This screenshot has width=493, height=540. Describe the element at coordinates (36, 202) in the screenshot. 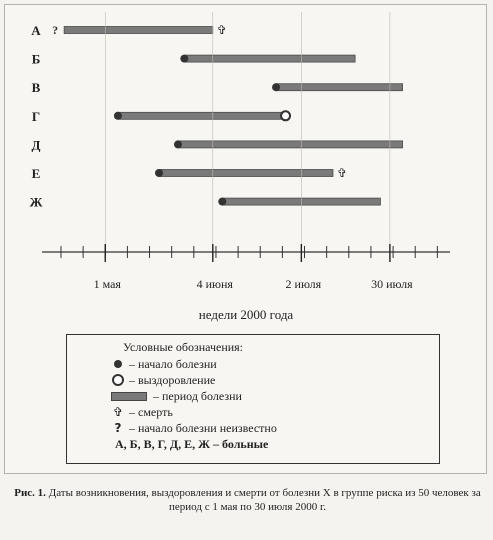

I see `row-label: Ж` at that location.